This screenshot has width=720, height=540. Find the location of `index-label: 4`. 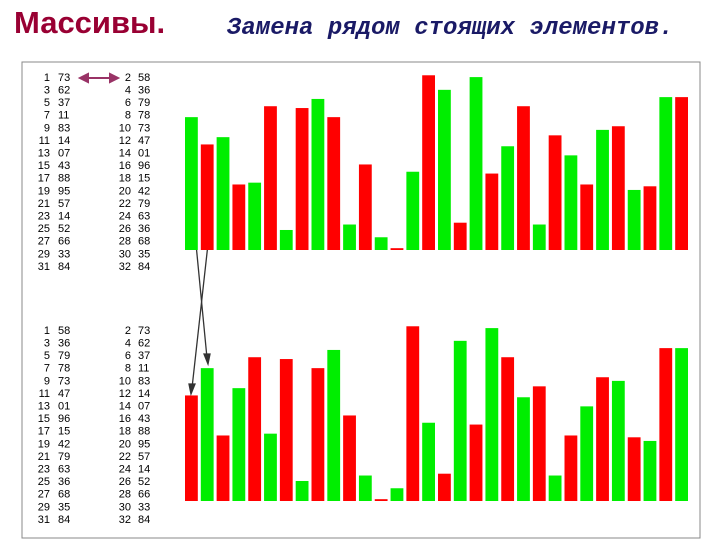

index-label: 4 is located at coordinates (128, 91).